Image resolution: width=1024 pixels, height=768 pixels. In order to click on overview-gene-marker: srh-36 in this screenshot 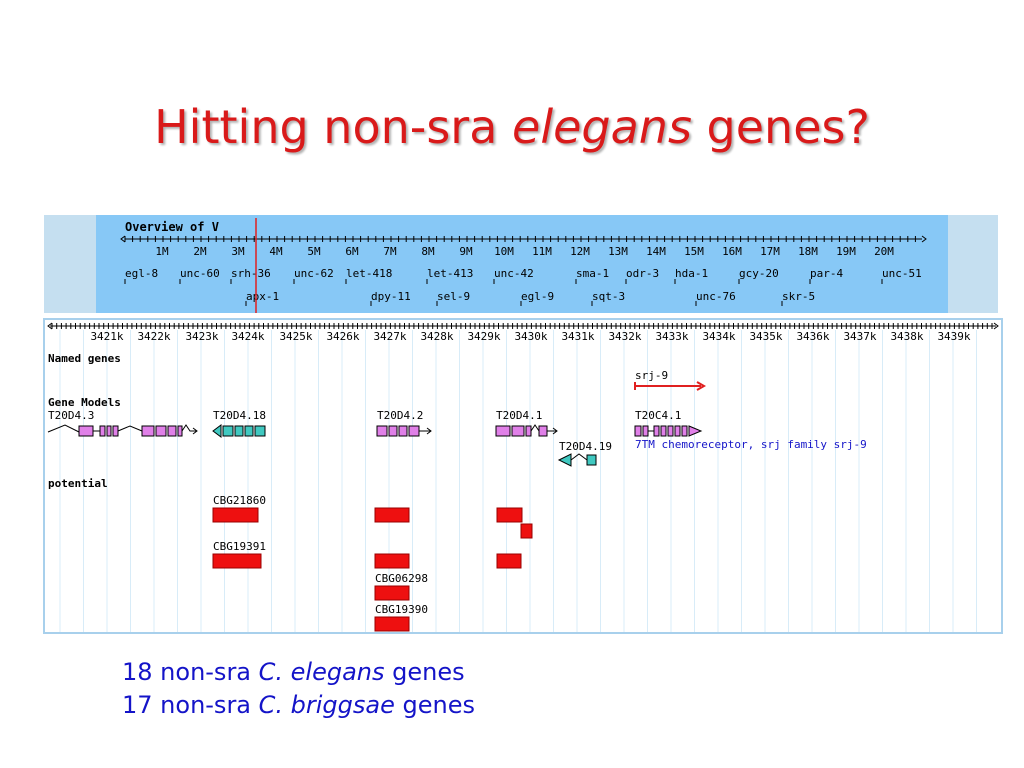, I will do `click(250, 275)`.